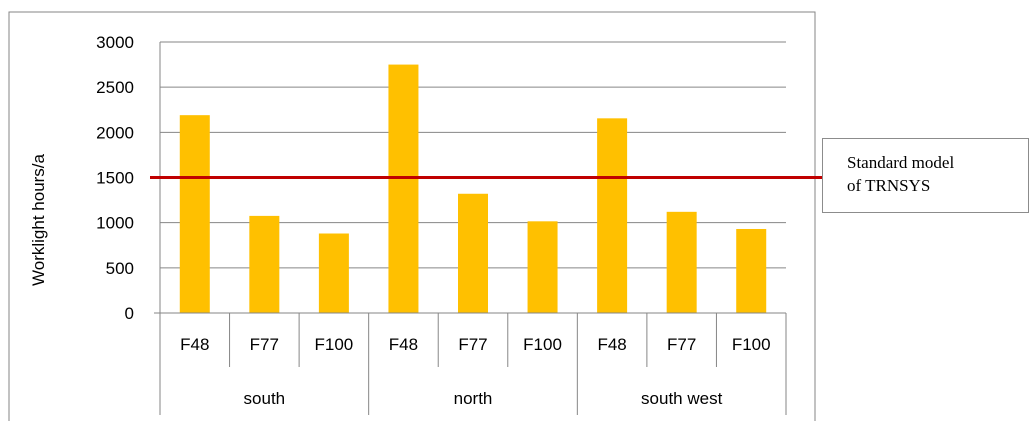 The height and width of the screenshot is (426, 1031). What do you see at coordinates (901, 162) in the screenshot?
I see `reference-annotation-line-1: Standard model` at bounding box center [901, 162].